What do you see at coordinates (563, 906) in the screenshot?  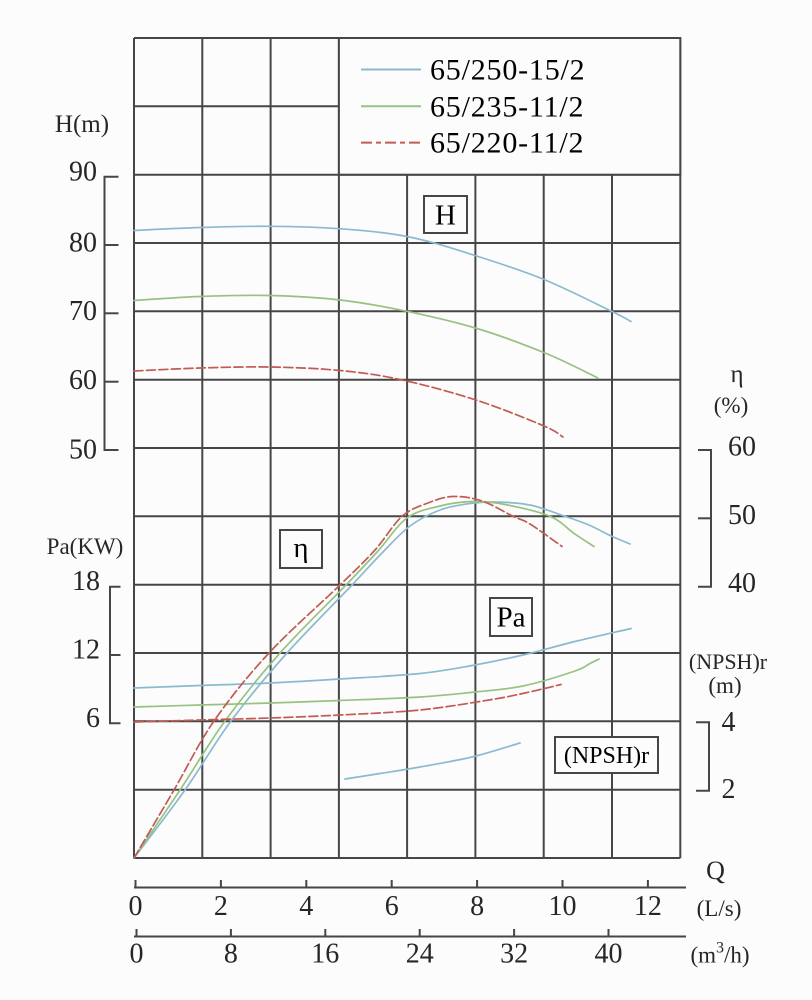 I see `svg-text: 10` at bounding box center [563, 906].